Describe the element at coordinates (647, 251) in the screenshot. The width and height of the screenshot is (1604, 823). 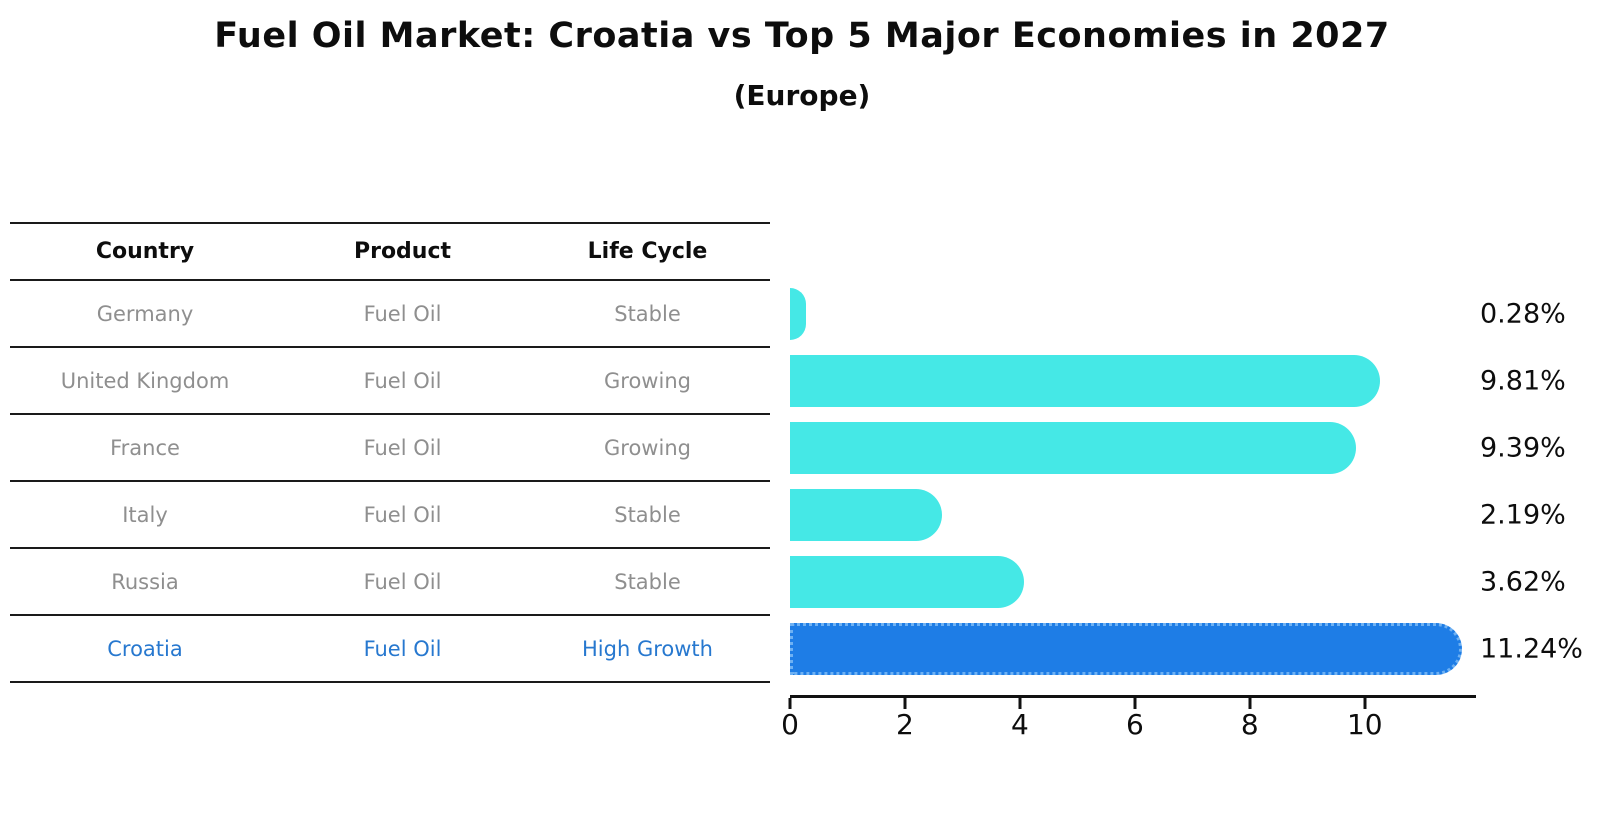
I see `column-header-life-cycle: Life Cycle` at that location.